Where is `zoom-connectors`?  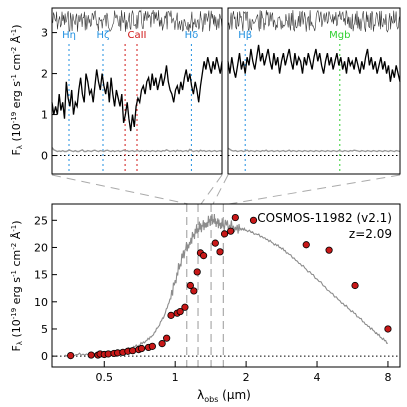
zoom-connectors is located at coordinates (226, 189).